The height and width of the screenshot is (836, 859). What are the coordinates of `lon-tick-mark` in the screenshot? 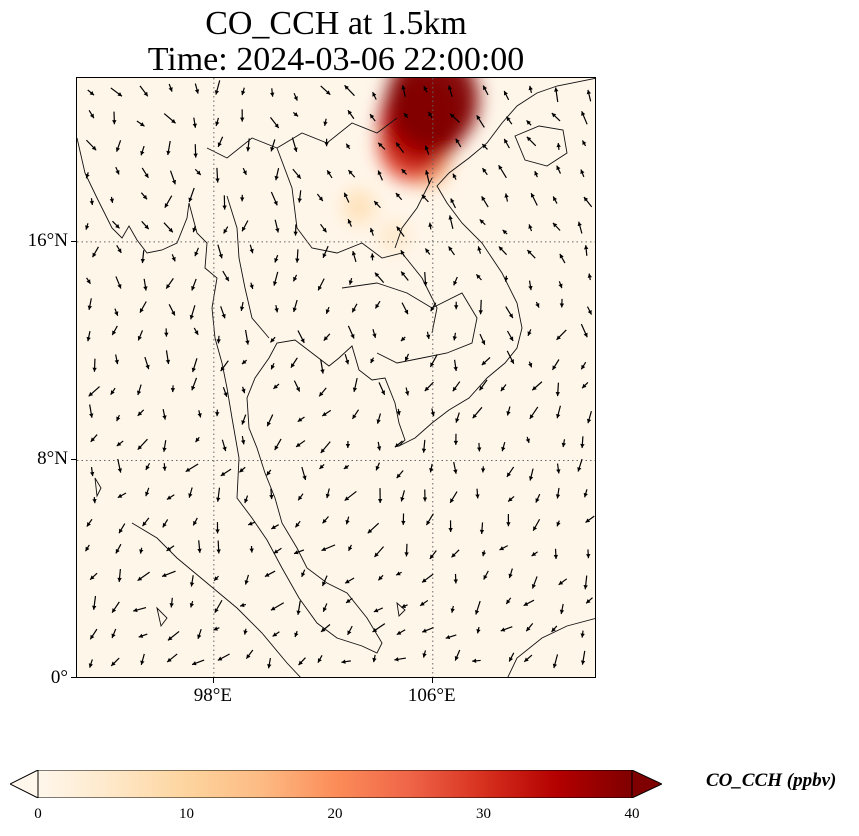 It's located at (213, 680).